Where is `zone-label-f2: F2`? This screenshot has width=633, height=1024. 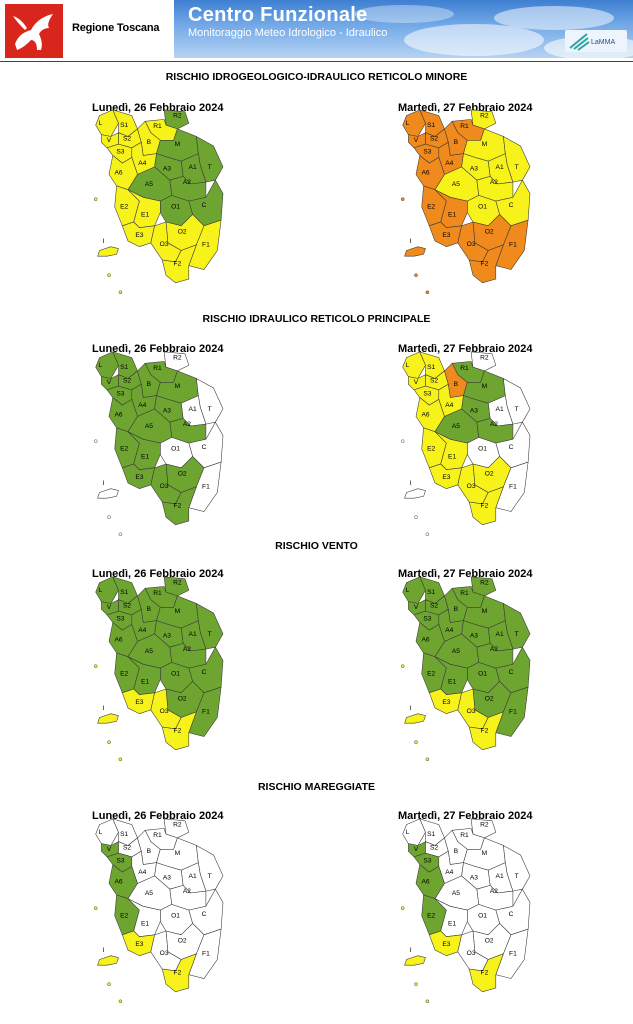
zone-label-f2: F2 is located at coordinates (485, 731).